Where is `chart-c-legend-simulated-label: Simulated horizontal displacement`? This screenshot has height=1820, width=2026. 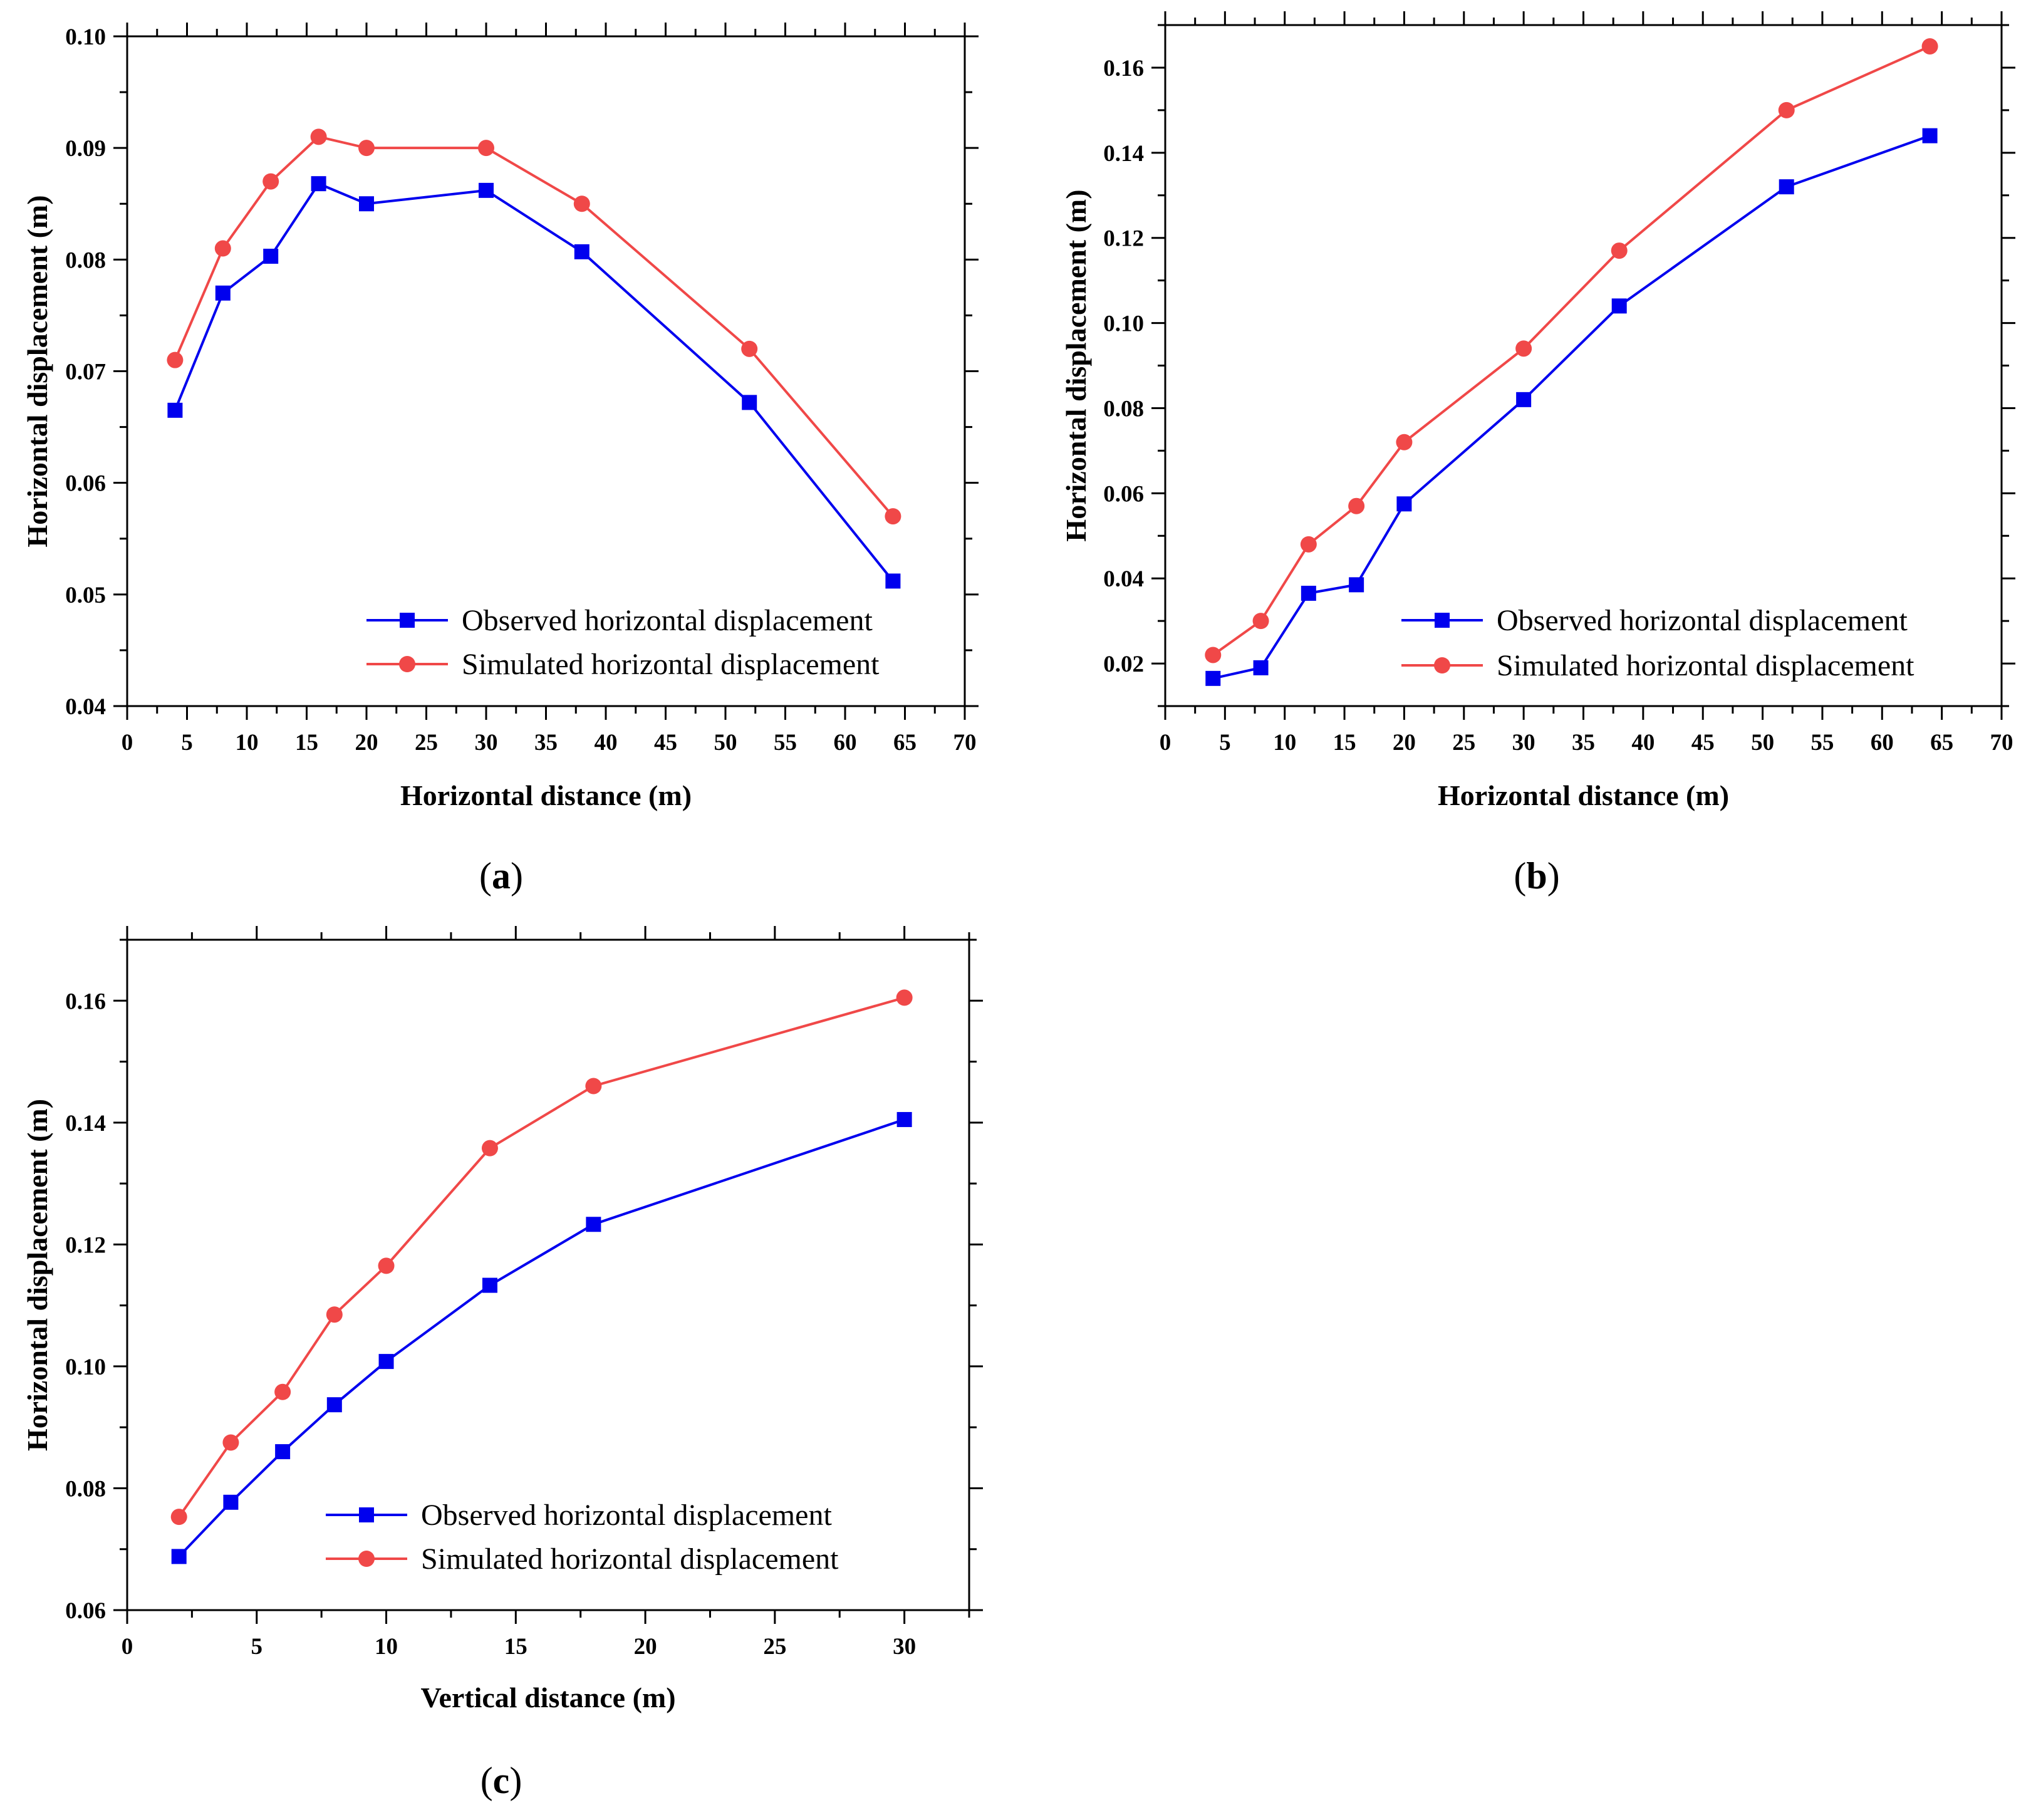
chart-c-legend-simulated-label: Simulated horizontal displacement is located at coordinates (630, 1559).